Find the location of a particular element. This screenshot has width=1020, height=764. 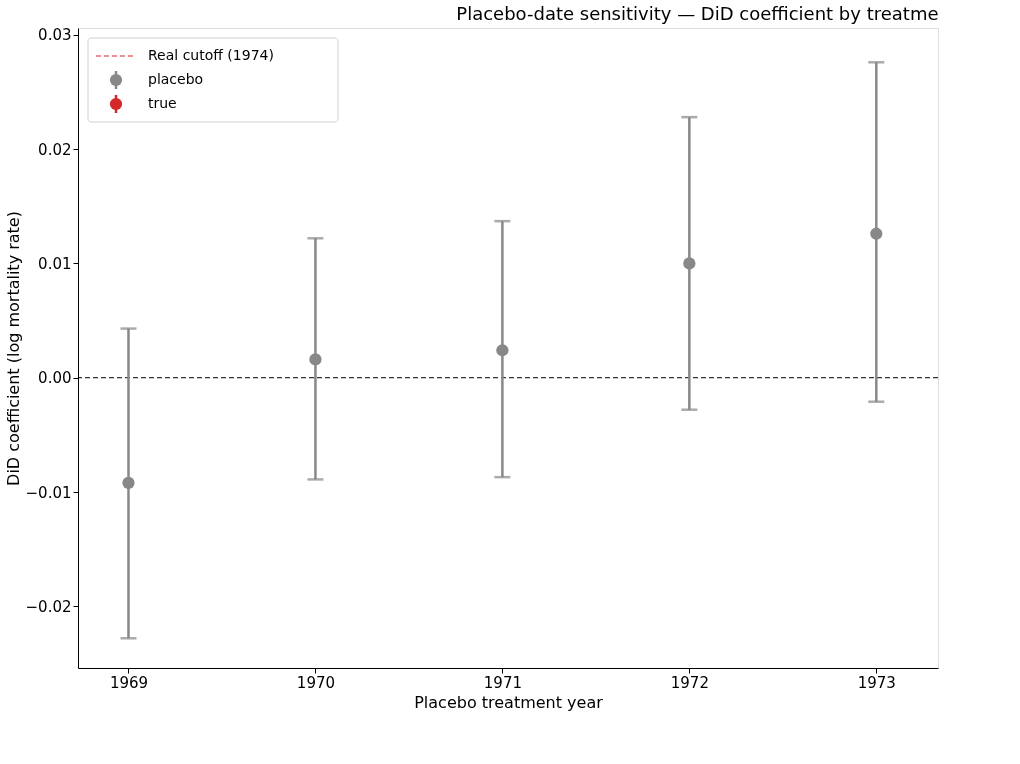

x-tick-label: 1971 is located at coordinates (502, 682).